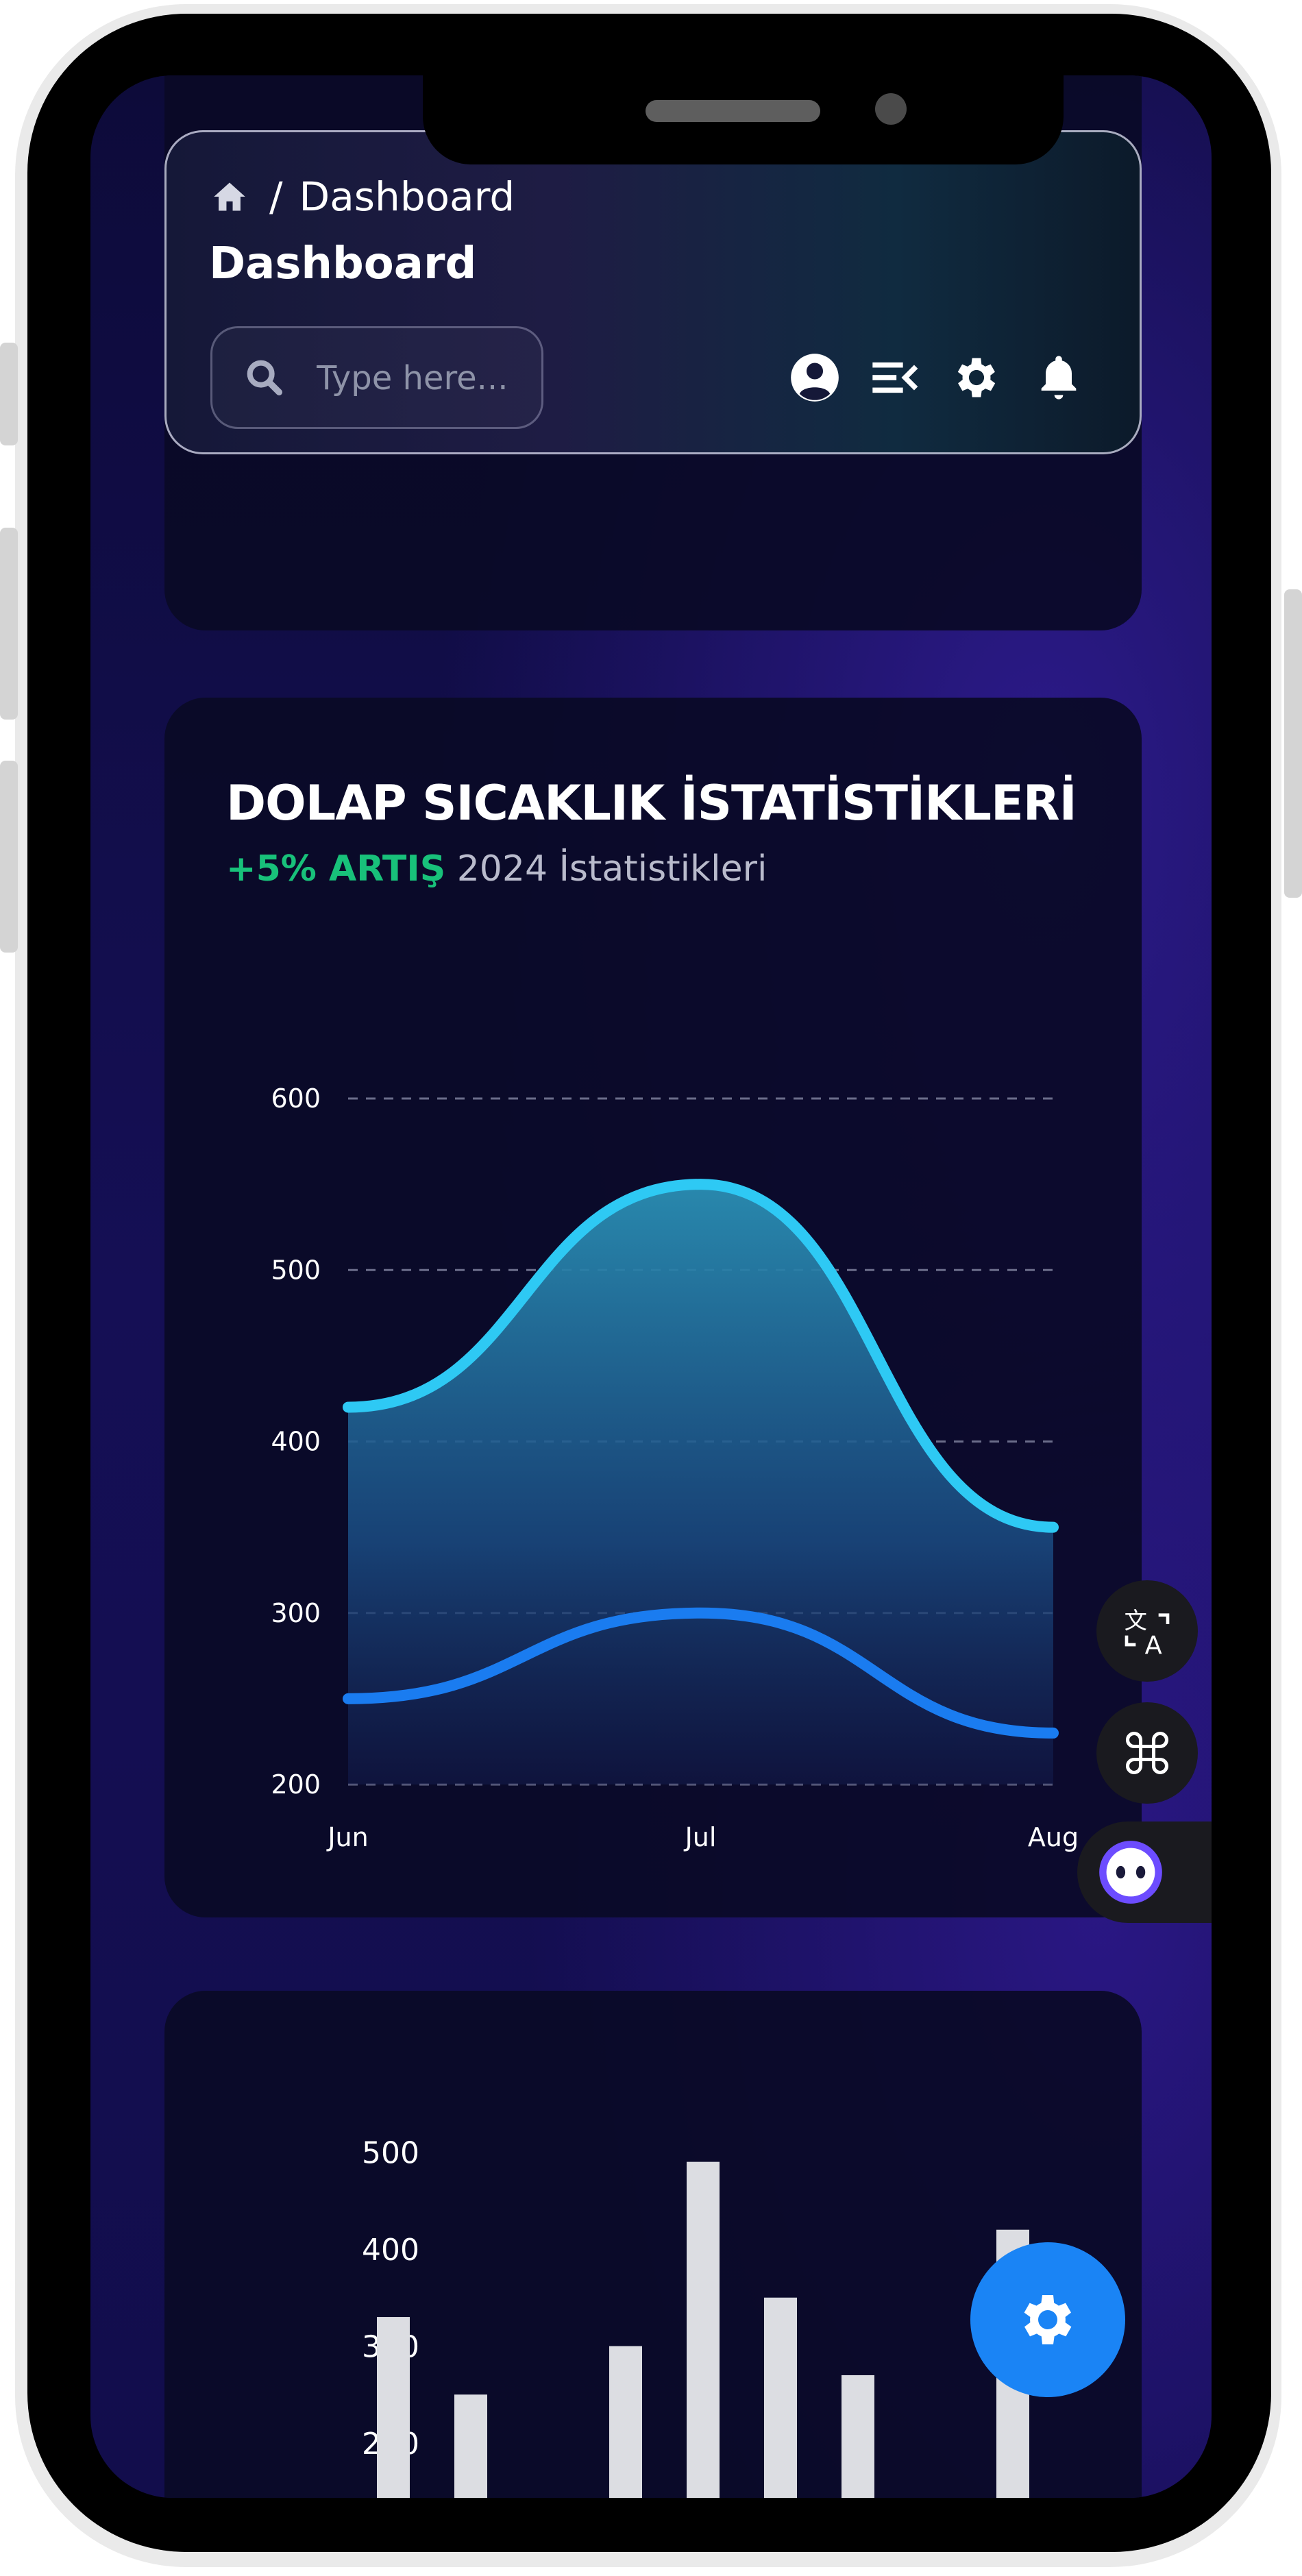 This screenshot has height=2576, width=1302. Describe the element at coordinates (733, 111) in the screenshot. I see `phone-speaker` at that location.